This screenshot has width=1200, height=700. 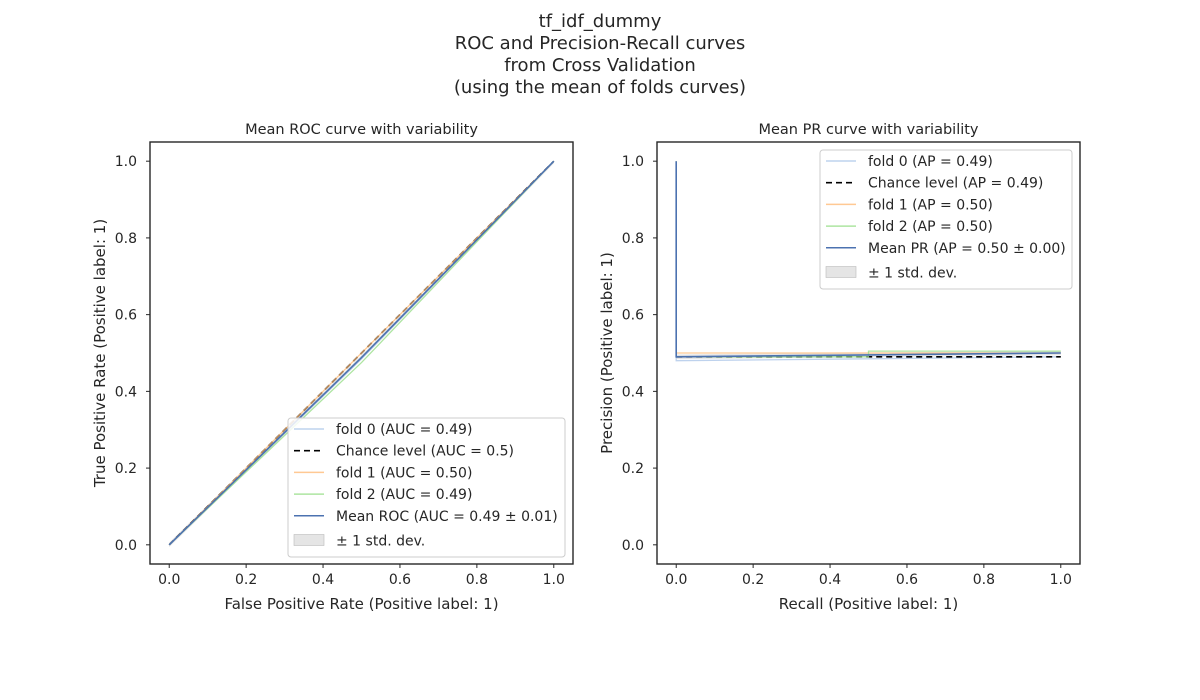 What do you see at coordinates (607, 353) in the screenshot?
I see `y-axis-label: Precision (Positive label: 1)` at bounding box center [607, 353].